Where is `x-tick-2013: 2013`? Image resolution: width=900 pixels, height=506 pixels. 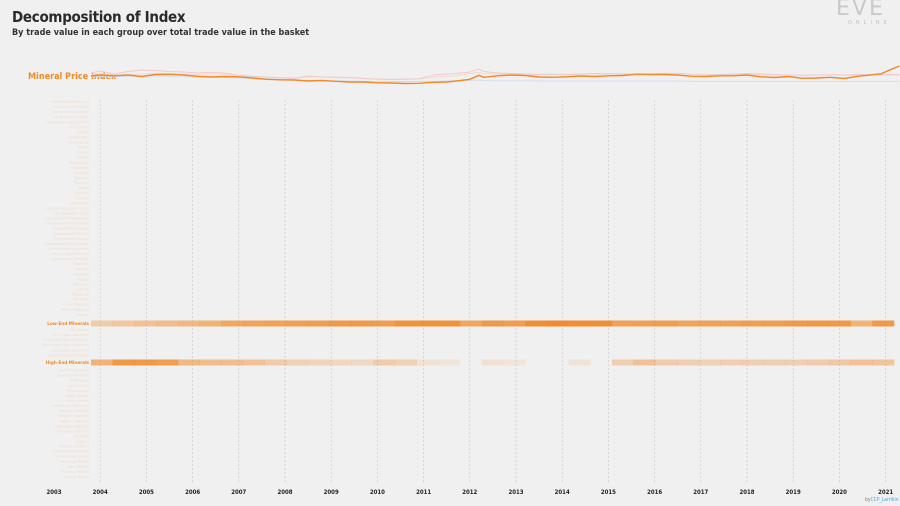
x-tick-2013: 2013 is located at coordinates (515, 492).